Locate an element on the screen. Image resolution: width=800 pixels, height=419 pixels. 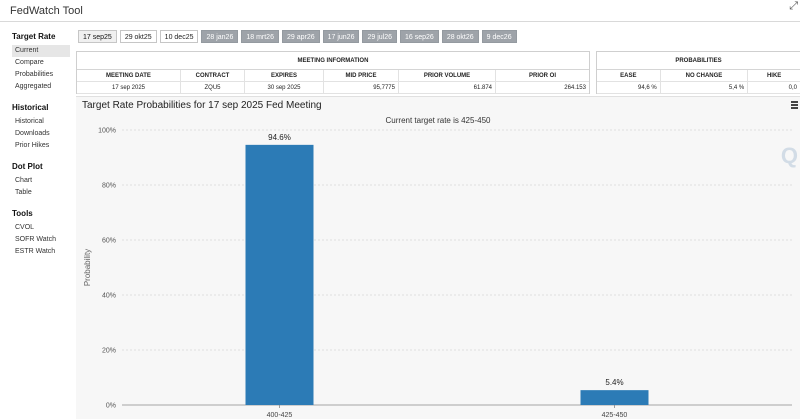
tab-29-okt25: 29 okt25 is located at coordinates (138, 36).